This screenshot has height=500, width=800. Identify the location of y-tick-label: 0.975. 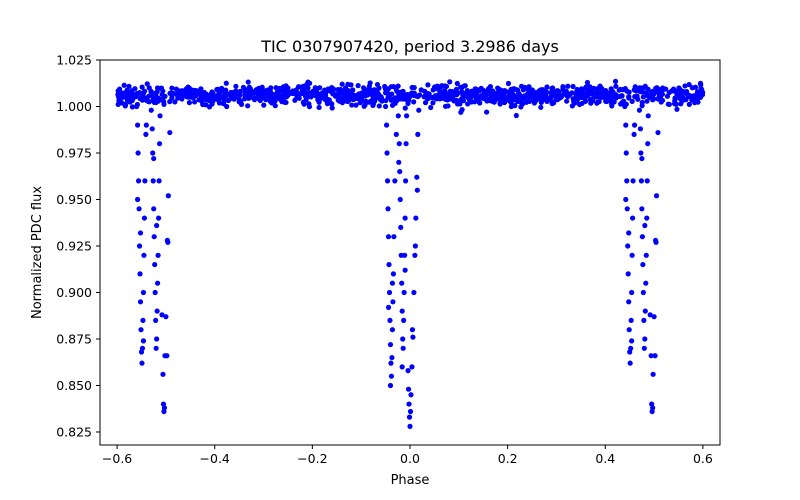
(74, 152).